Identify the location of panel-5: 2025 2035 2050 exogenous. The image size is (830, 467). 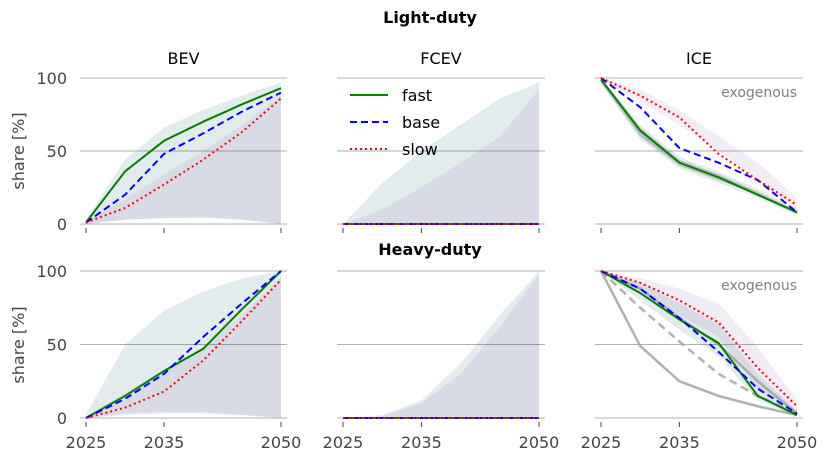
(699, 360).